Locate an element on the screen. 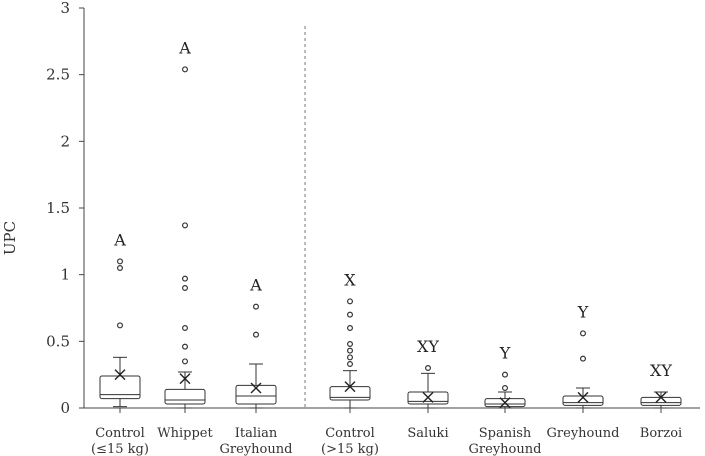  category-label: Borzoi is located at coordinates (661, 433).